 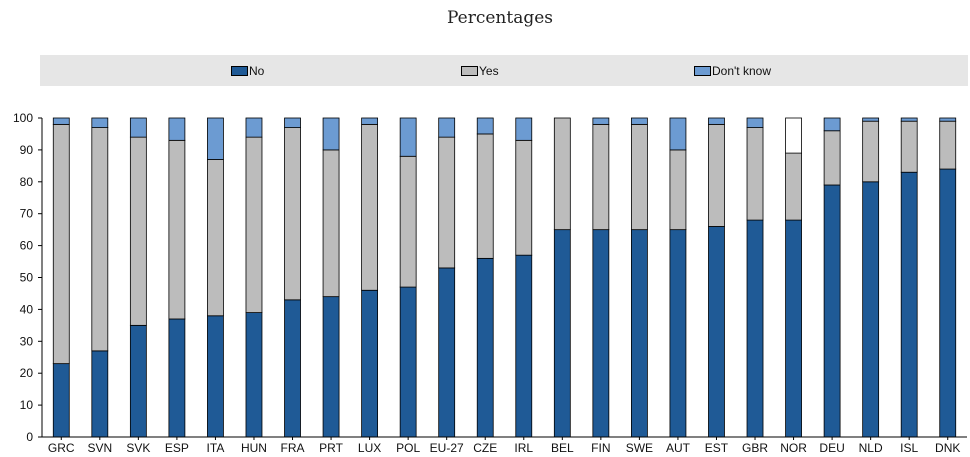 I want to click on y-tick-label: 0, so click(x=29, y=437).